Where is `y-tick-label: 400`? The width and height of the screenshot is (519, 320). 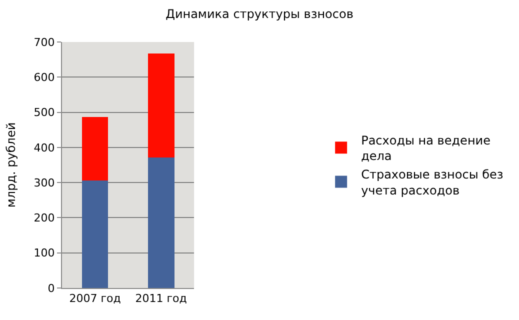
y-tick-label: 400 is located at coordinates (44, 147).